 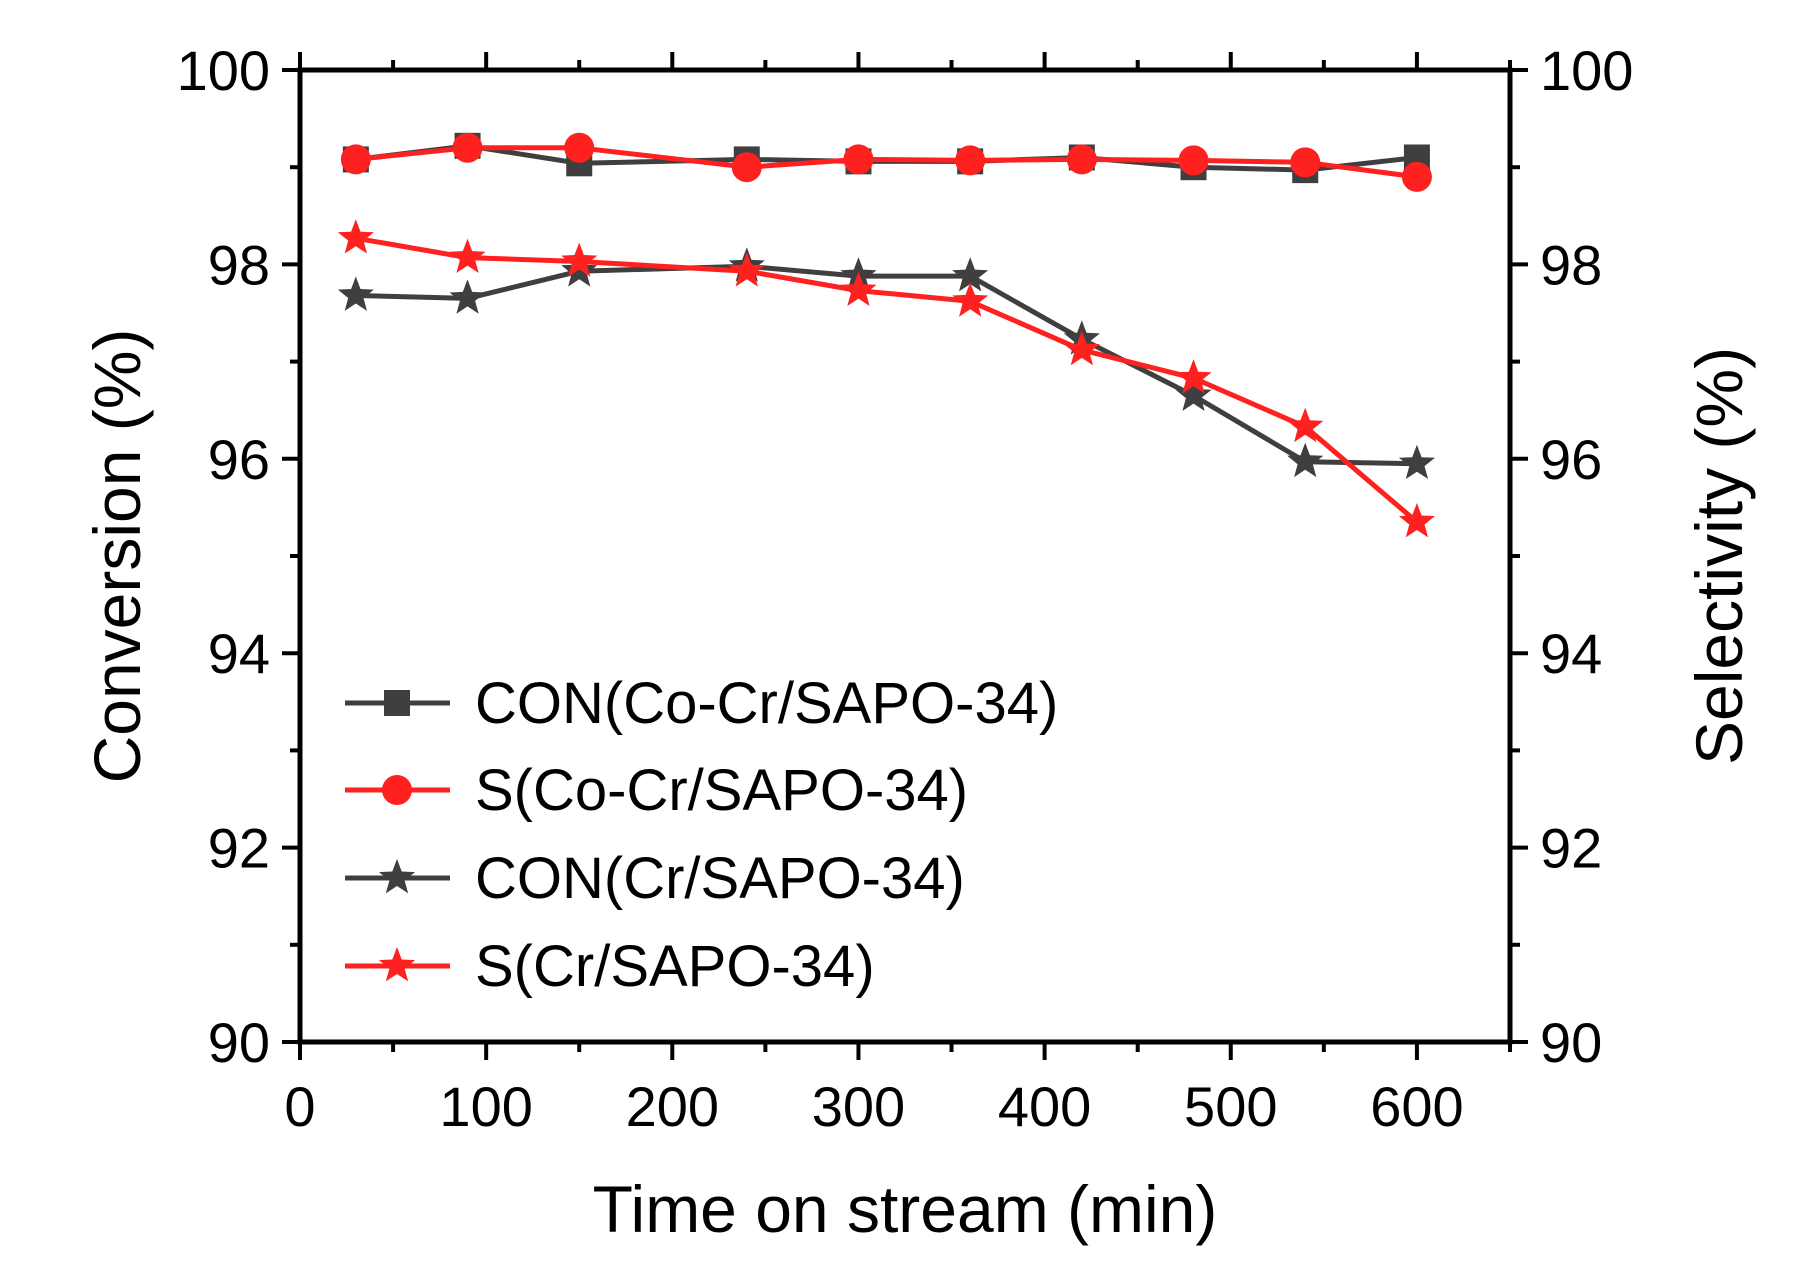 I want to click on legend-label: CON(Cr/SAPO-34), so click(x=720, y=878).